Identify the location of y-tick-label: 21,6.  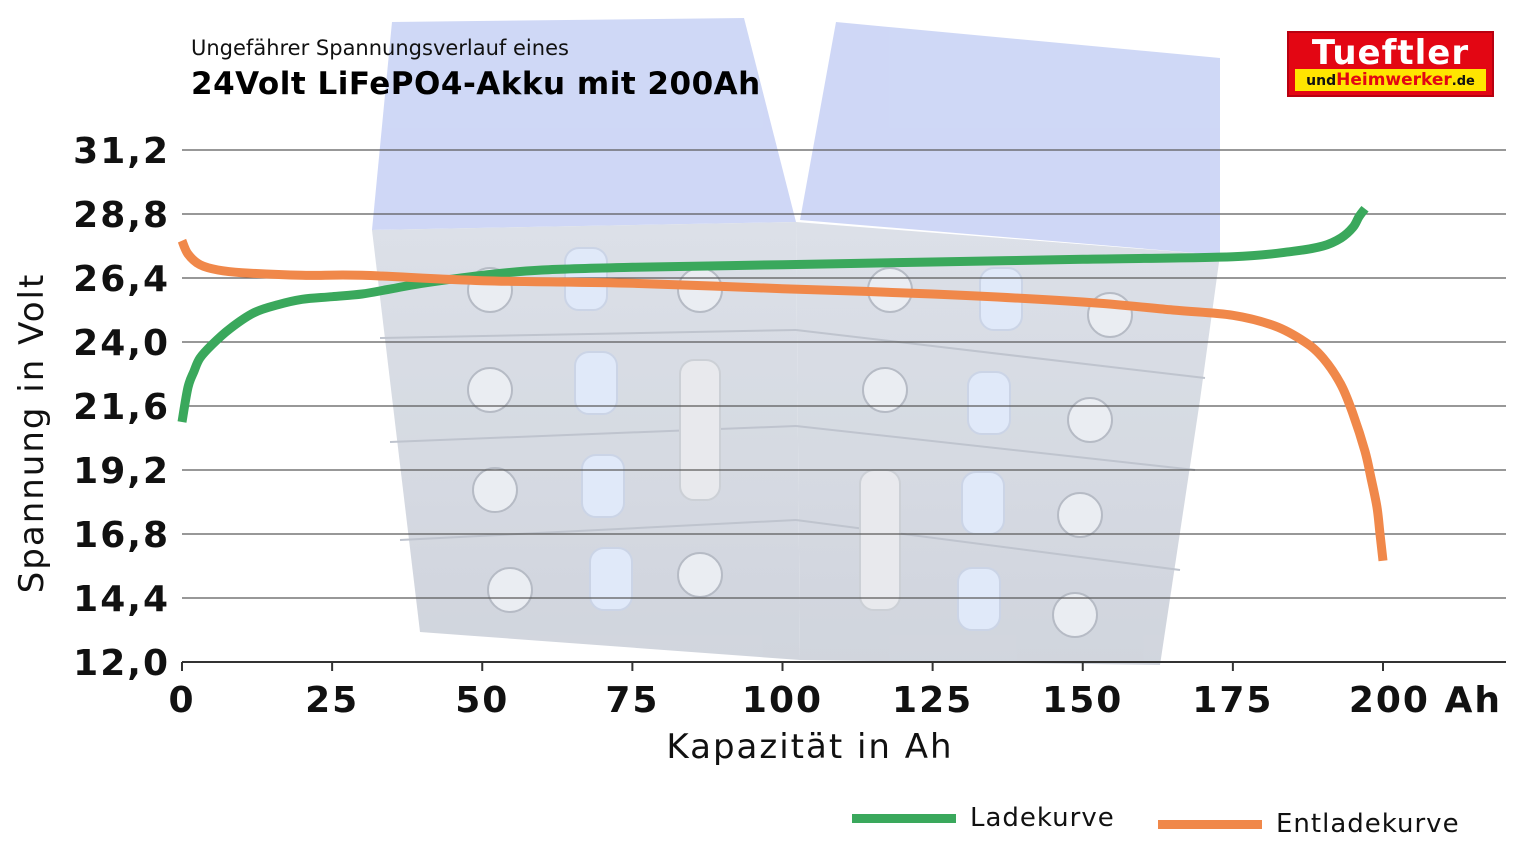
(121, 407).